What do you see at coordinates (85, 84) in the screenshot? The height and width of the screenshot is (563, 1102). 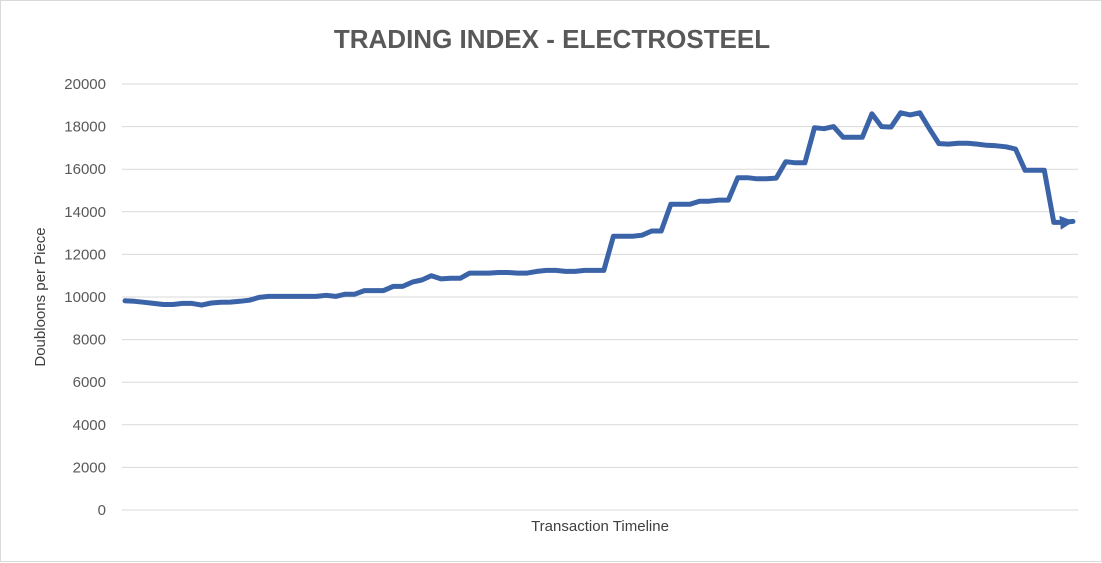 I see `y-tick-label: 20000` at bounding box center [85, 84].